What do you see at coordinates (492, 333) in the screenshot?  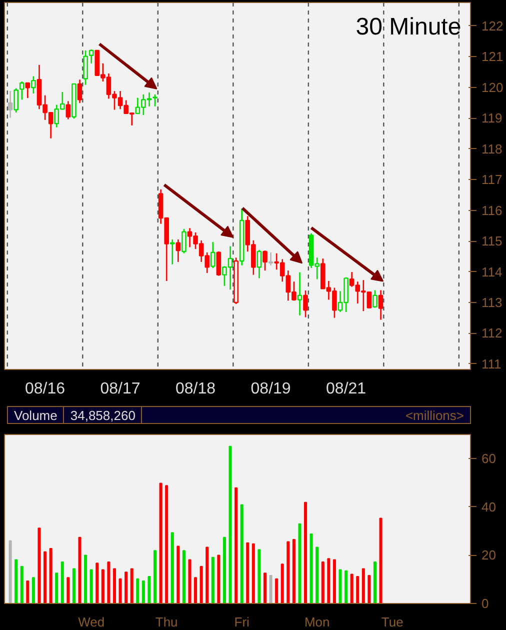 I see `y-tick-label: 112` at bounding box center [492, 333].